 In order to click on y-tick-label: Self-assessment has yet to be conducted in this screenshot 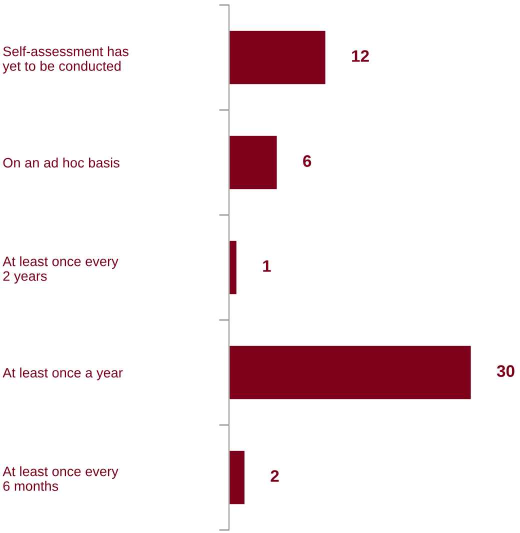, I will do `click(65, 60)`.